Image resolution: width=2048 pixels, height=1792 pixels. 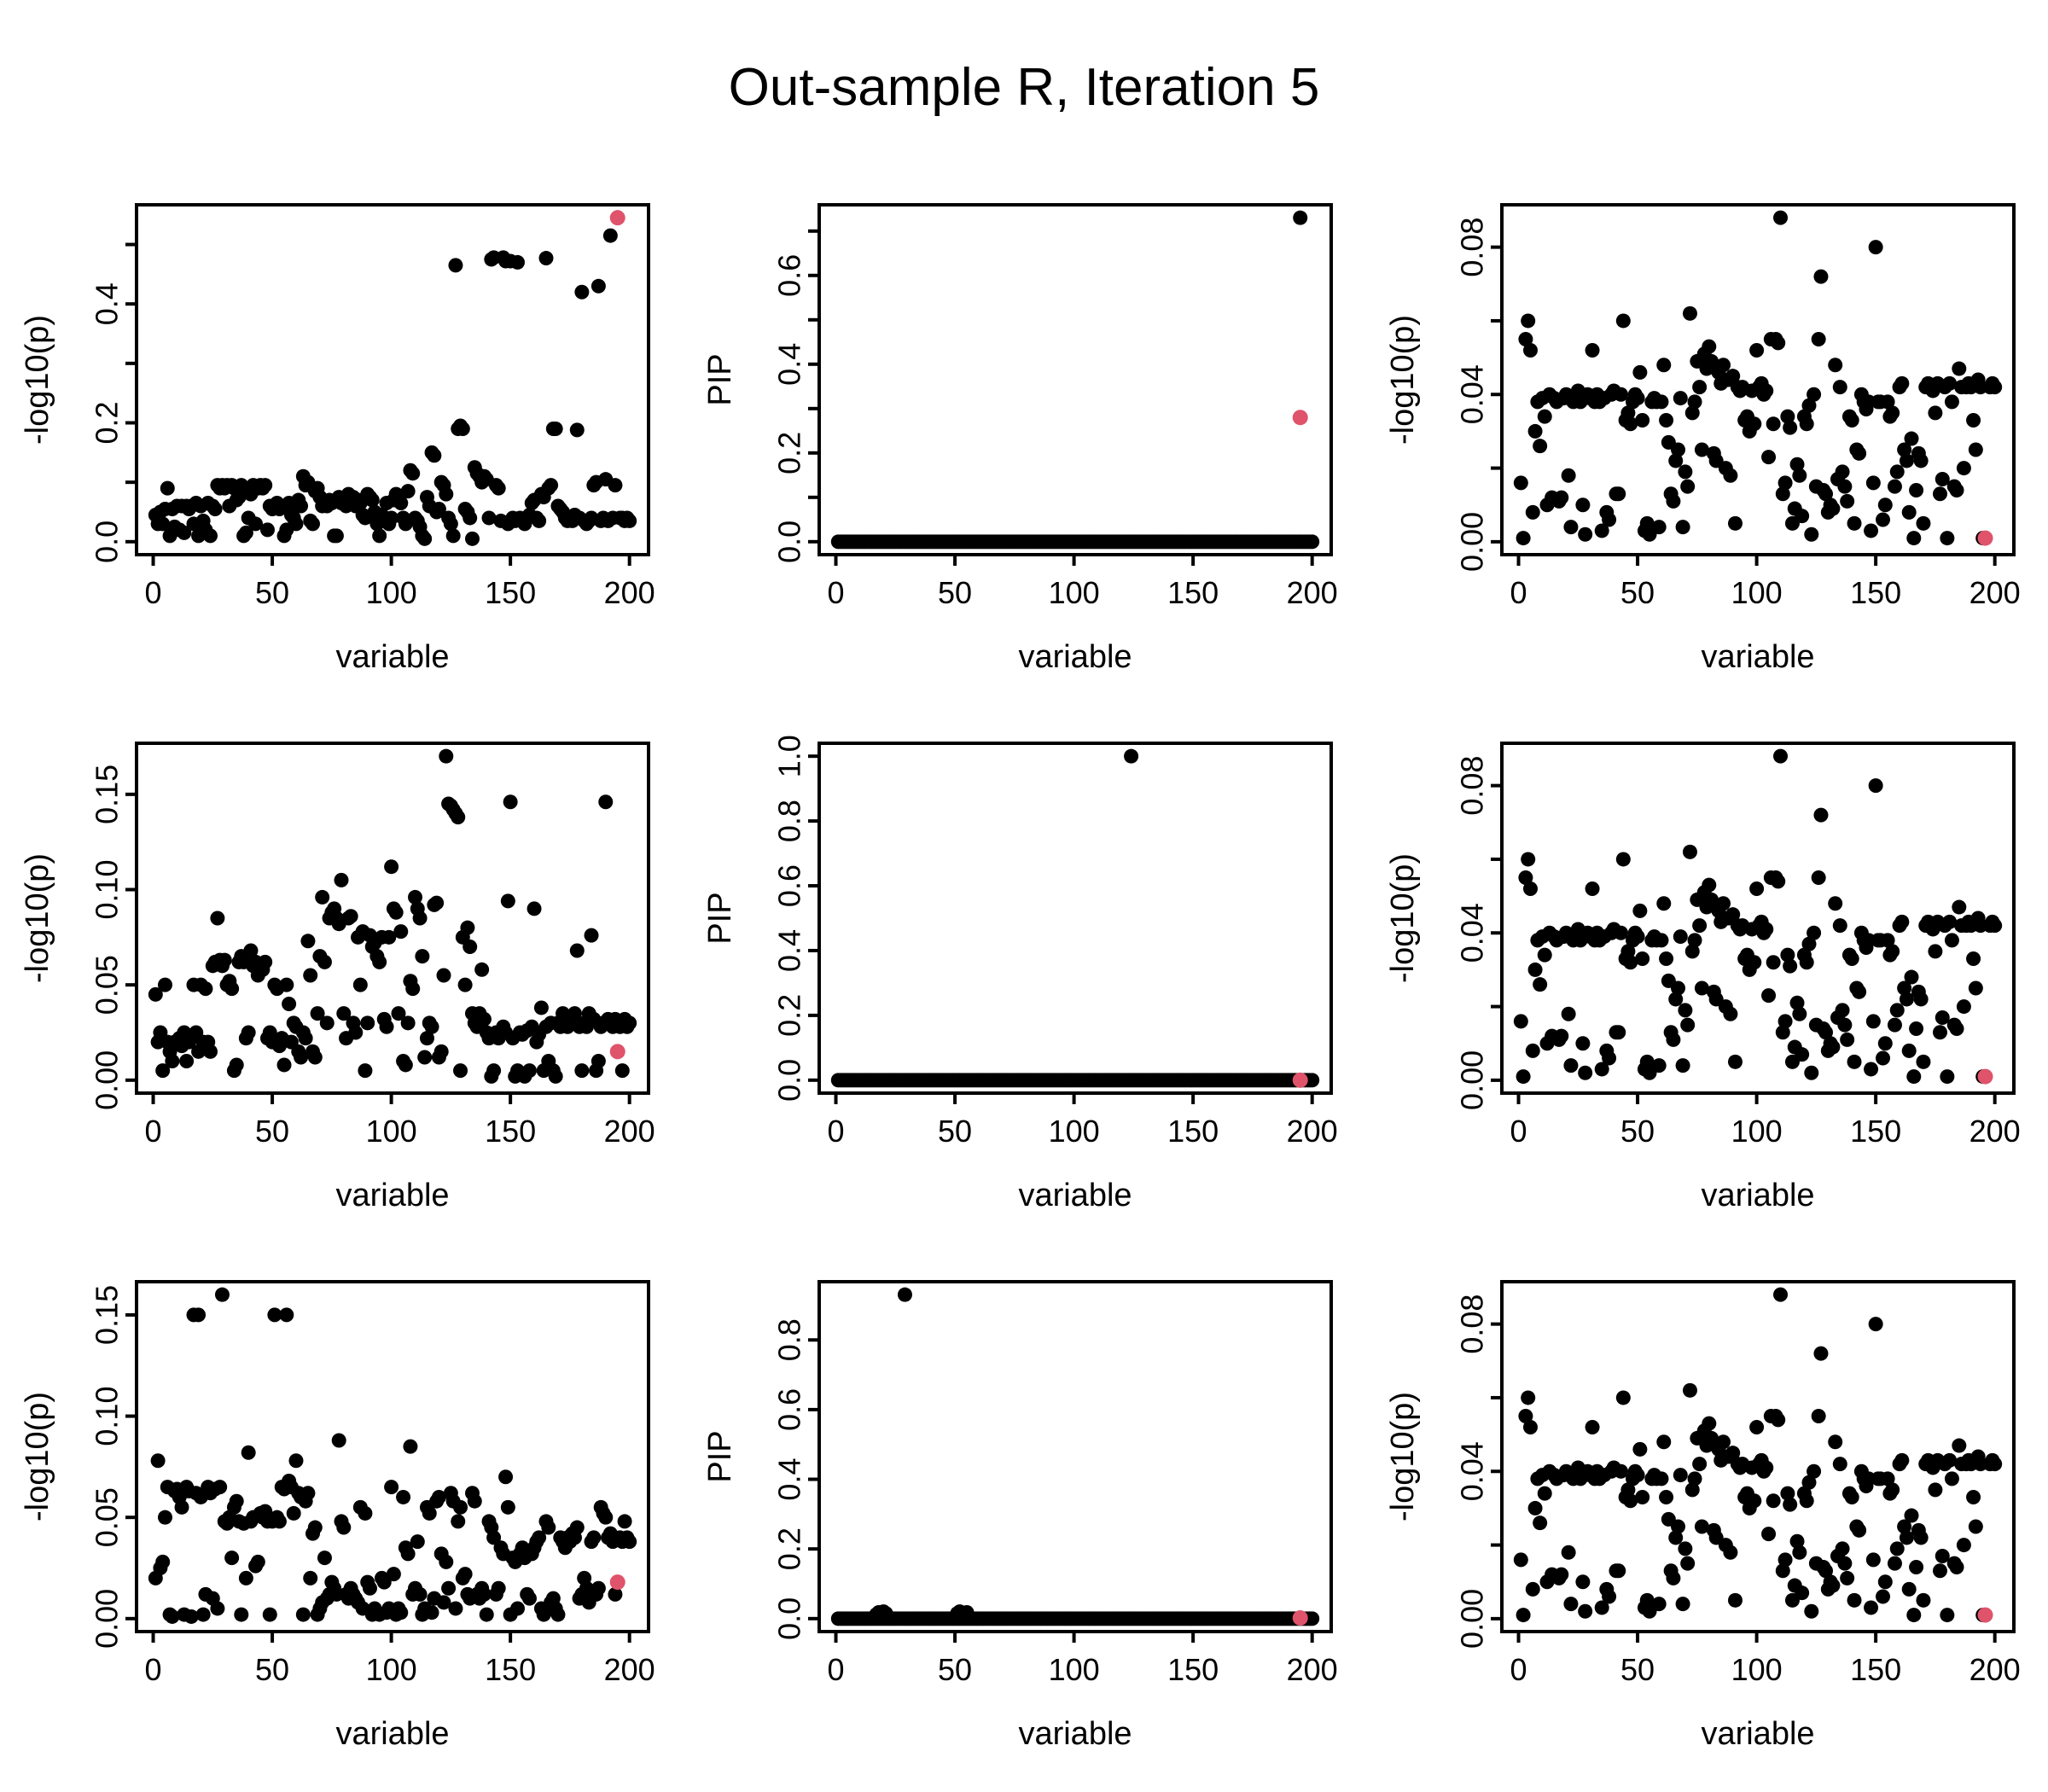 I want to click on x-tick-label: 200, so click(x=1312, y=1669).